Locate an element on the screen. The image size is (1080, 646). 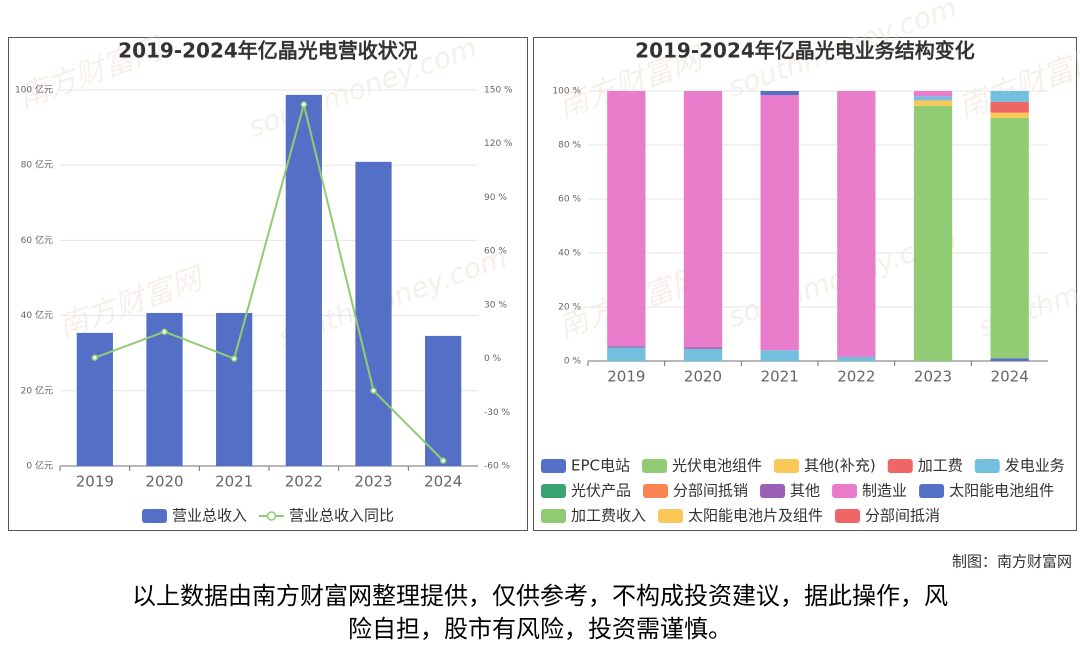
y-tick-label: 80 % is located at coordinates (569, 146).